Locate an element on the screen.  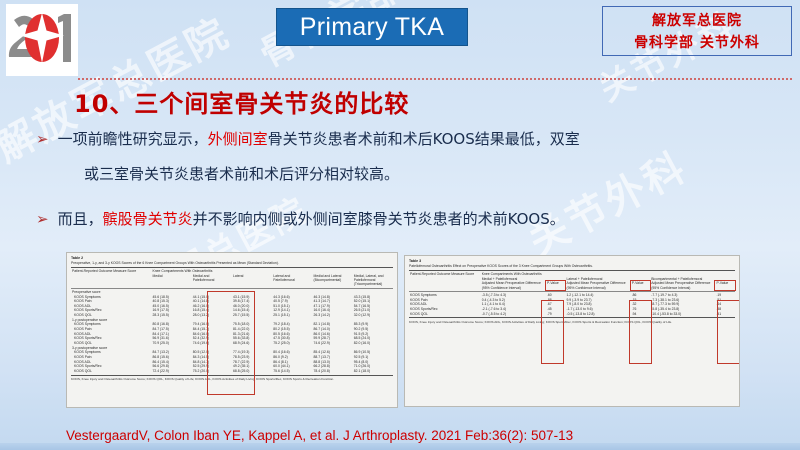
slide-title: Primary TKA is located at coordinates (372, 26).